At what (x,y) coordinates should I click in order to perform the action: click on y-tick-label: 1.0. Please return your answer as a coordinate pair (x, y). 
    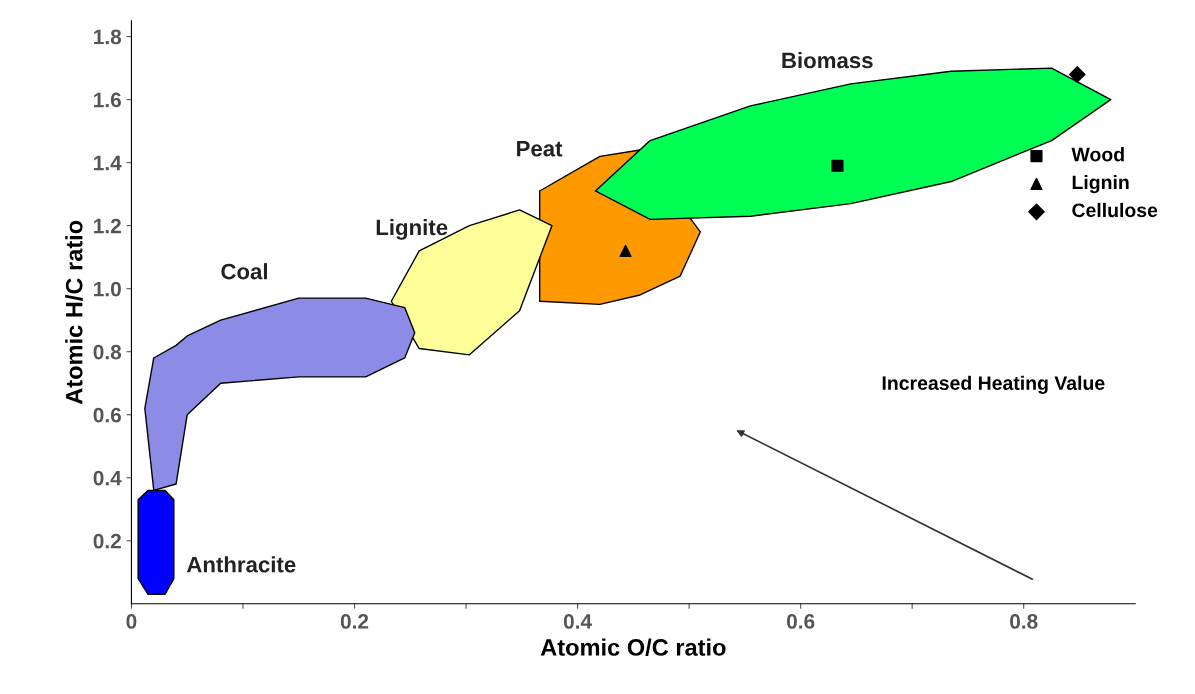
    Looking at the image, I should click on (107, 289).